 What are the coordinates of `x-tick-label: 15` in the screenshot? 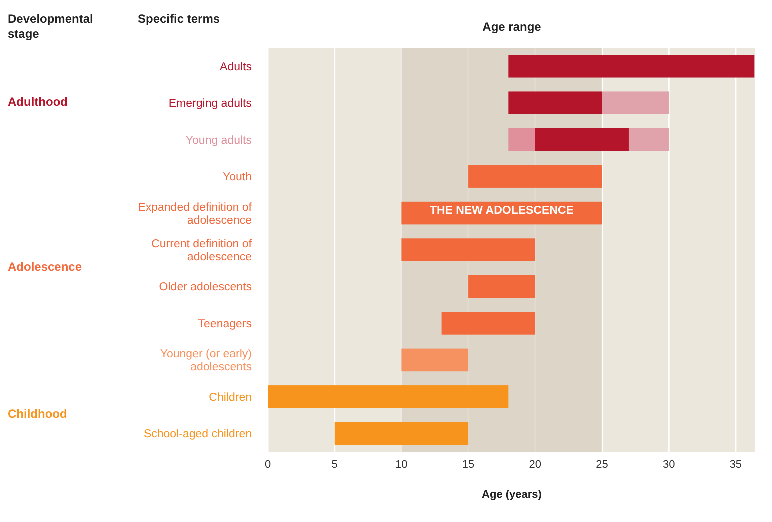 It's located at (468, 464).